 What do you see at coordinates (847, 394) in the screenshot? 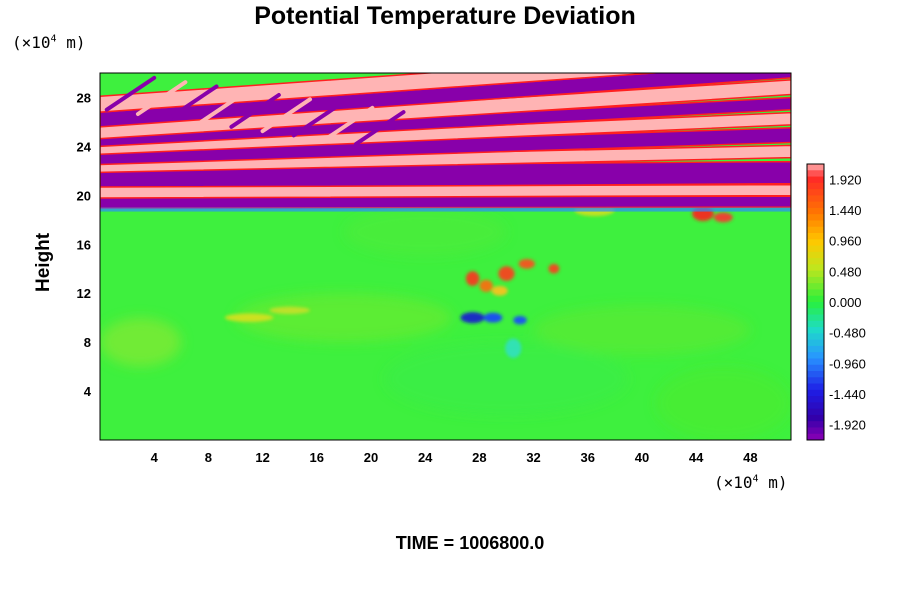
I see `colorbar-tick-label: -1.440` at bounding box center [847, 394].